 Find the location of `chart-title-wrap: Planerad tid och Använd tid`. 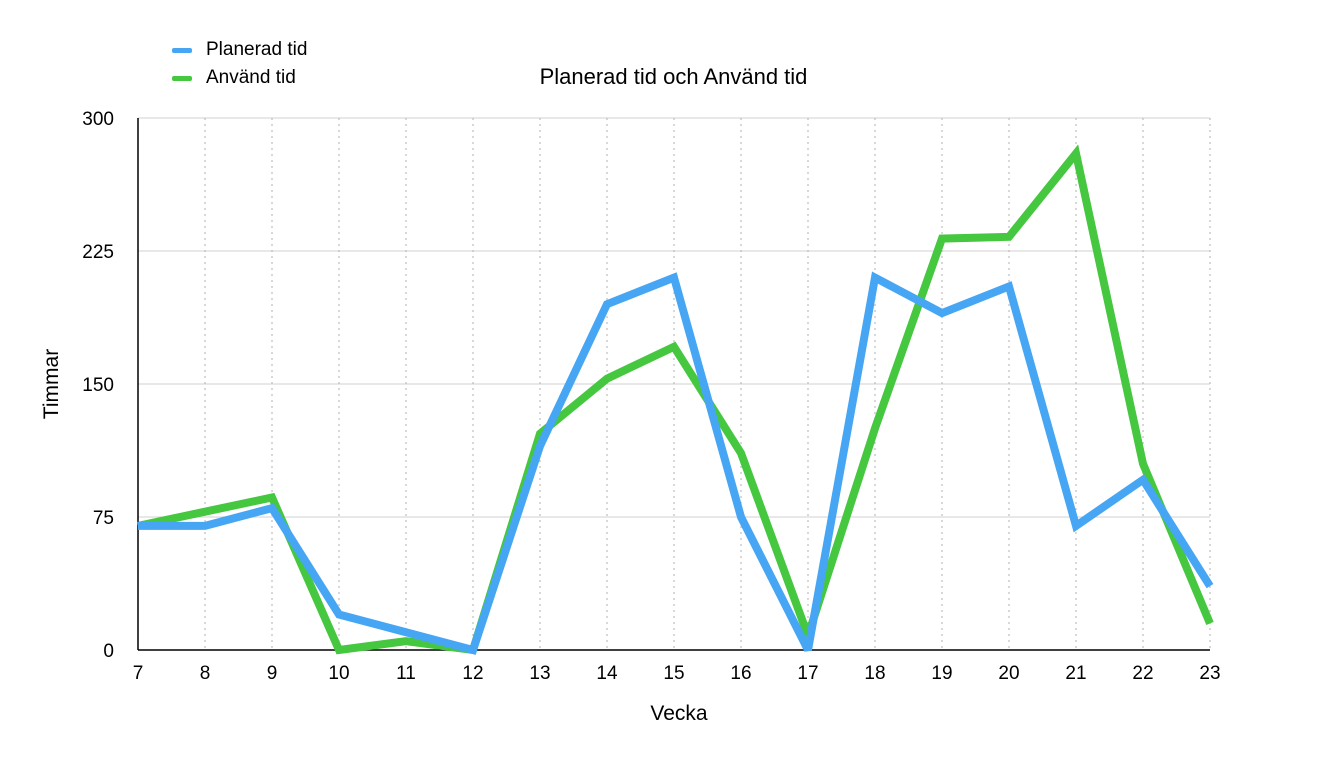

chart-title-wrap: Planerad tid och Använd tid is located at coordinates (668, 77).